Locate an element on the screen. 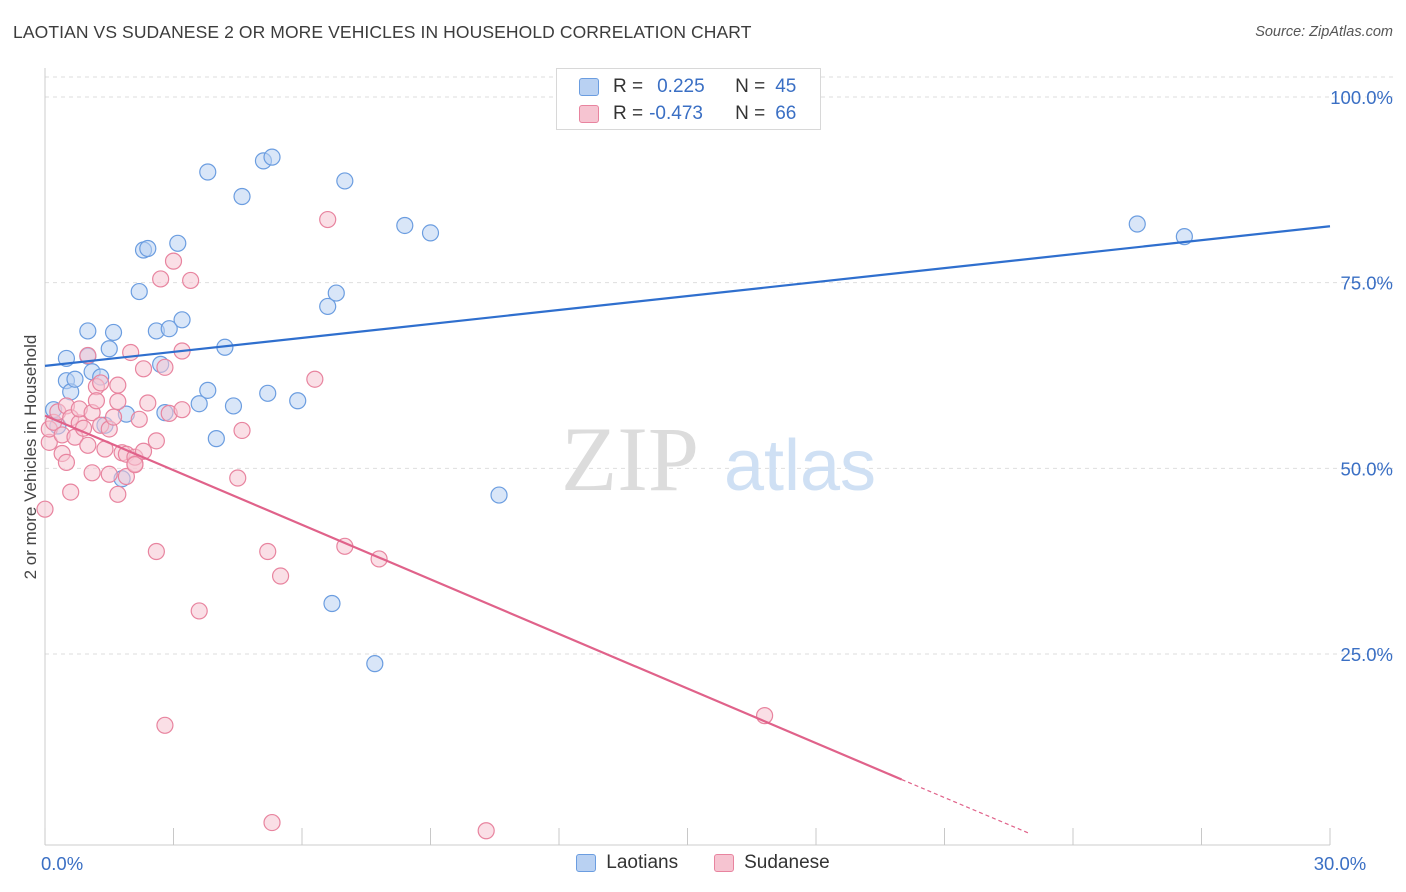  laotians-trendline is located at coordinates (687, 296).